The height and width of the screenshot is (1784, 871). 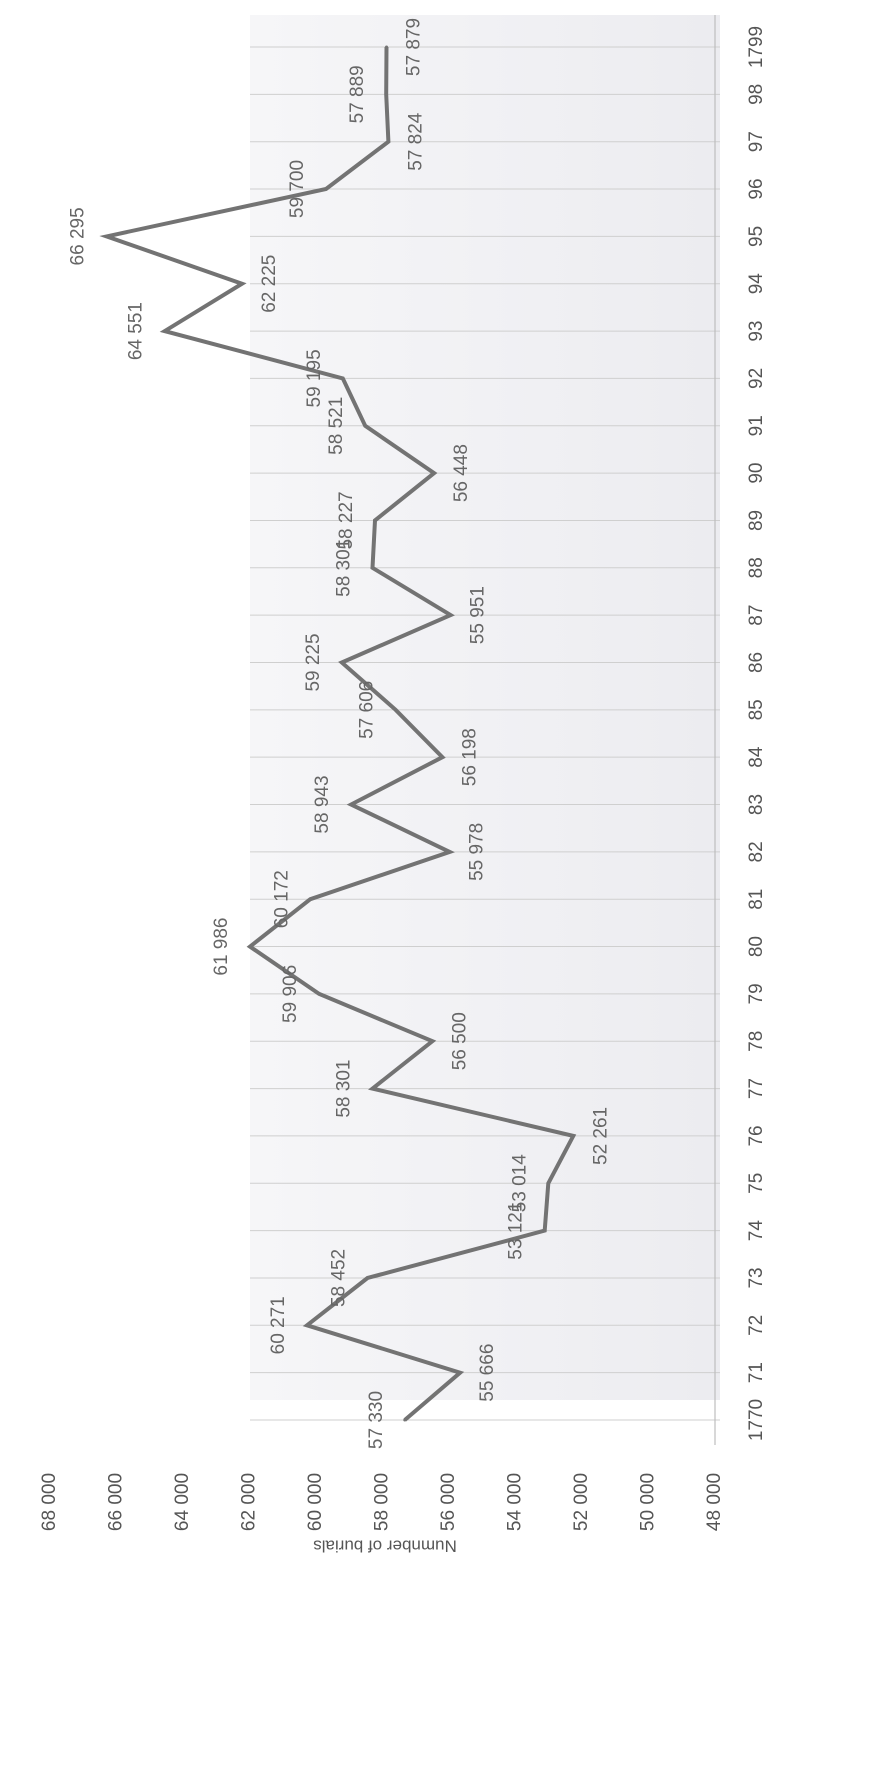 I want to click on data-label: 56 198, so click(x=469, y=757).